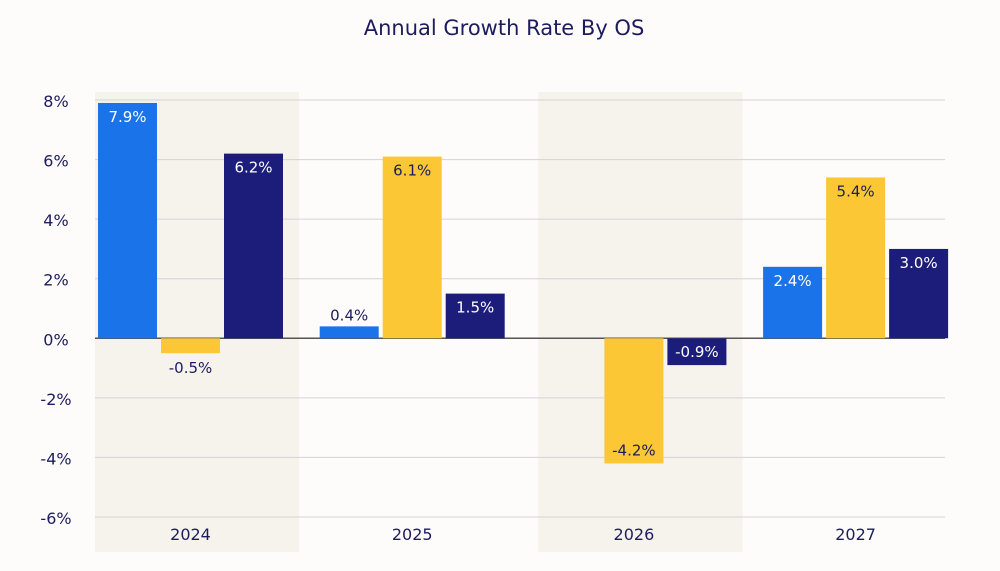 This screenshot has width=1000, height=571. I want to click on y-tick-label: -6%, so click(55, 518).